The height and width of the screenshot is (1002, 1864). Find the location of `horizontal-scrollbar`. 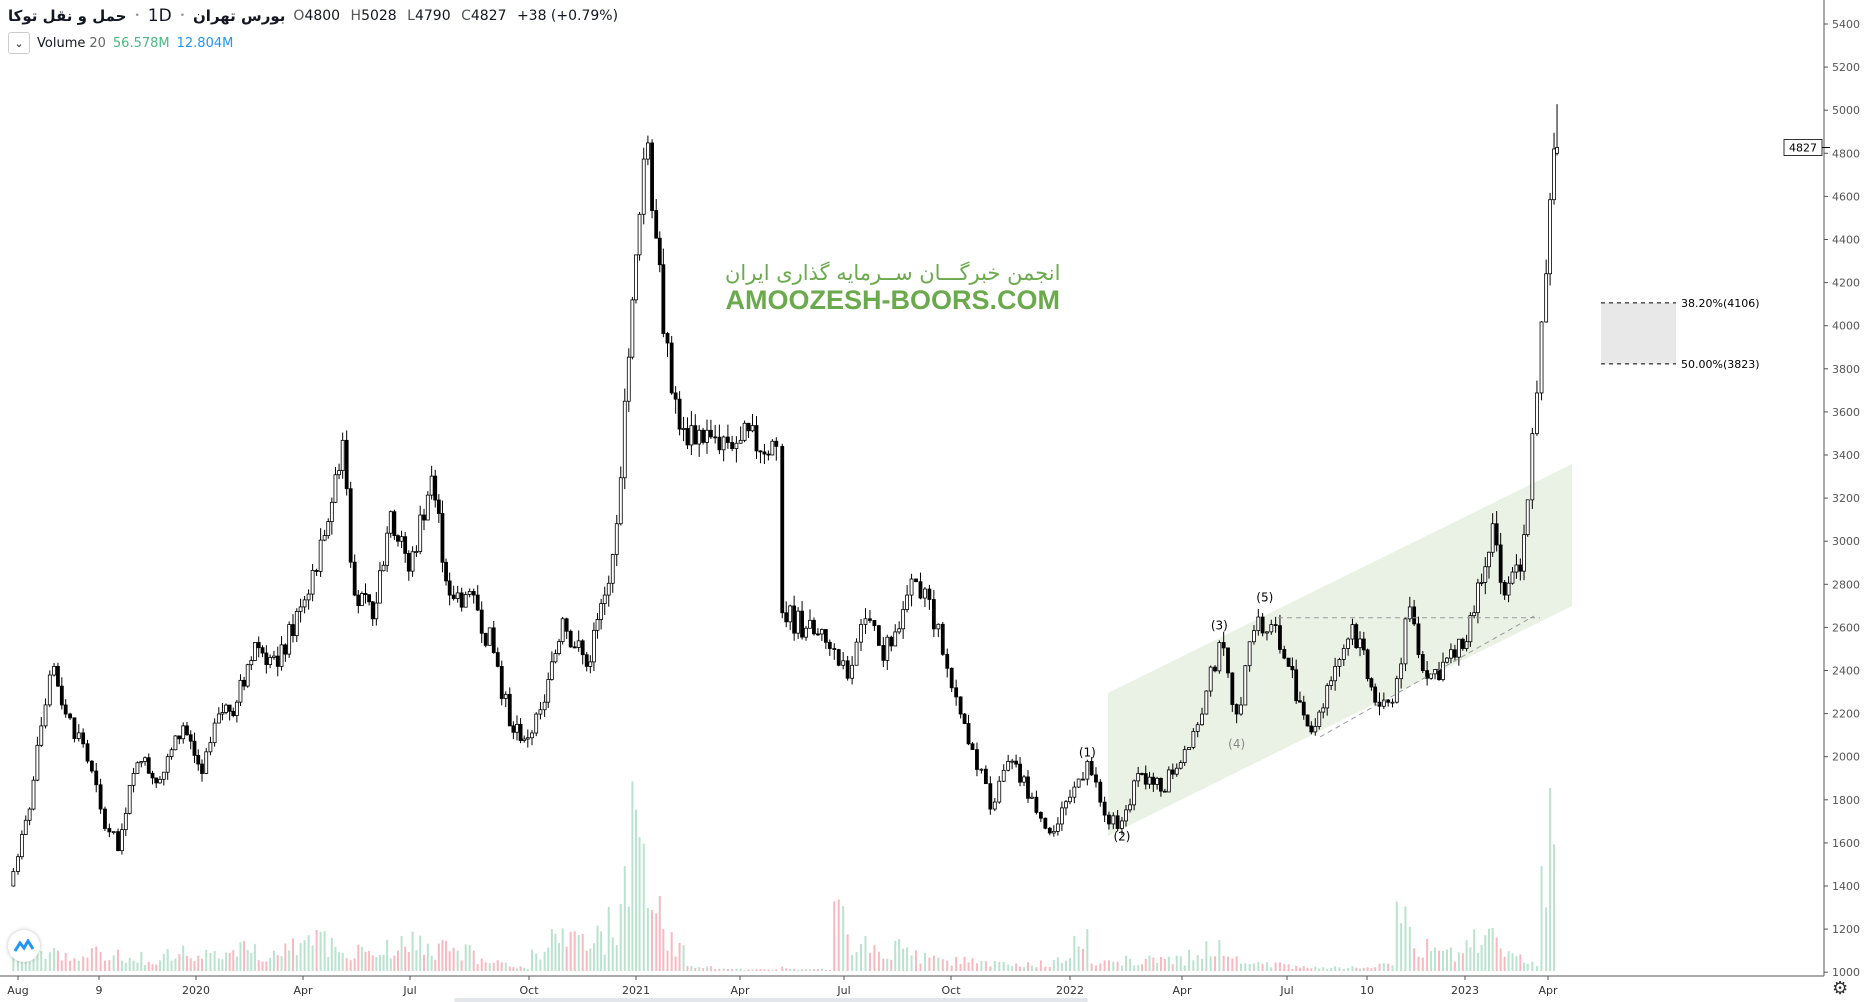

horizontal-scrollbar is located at coordinates (771, 1000).